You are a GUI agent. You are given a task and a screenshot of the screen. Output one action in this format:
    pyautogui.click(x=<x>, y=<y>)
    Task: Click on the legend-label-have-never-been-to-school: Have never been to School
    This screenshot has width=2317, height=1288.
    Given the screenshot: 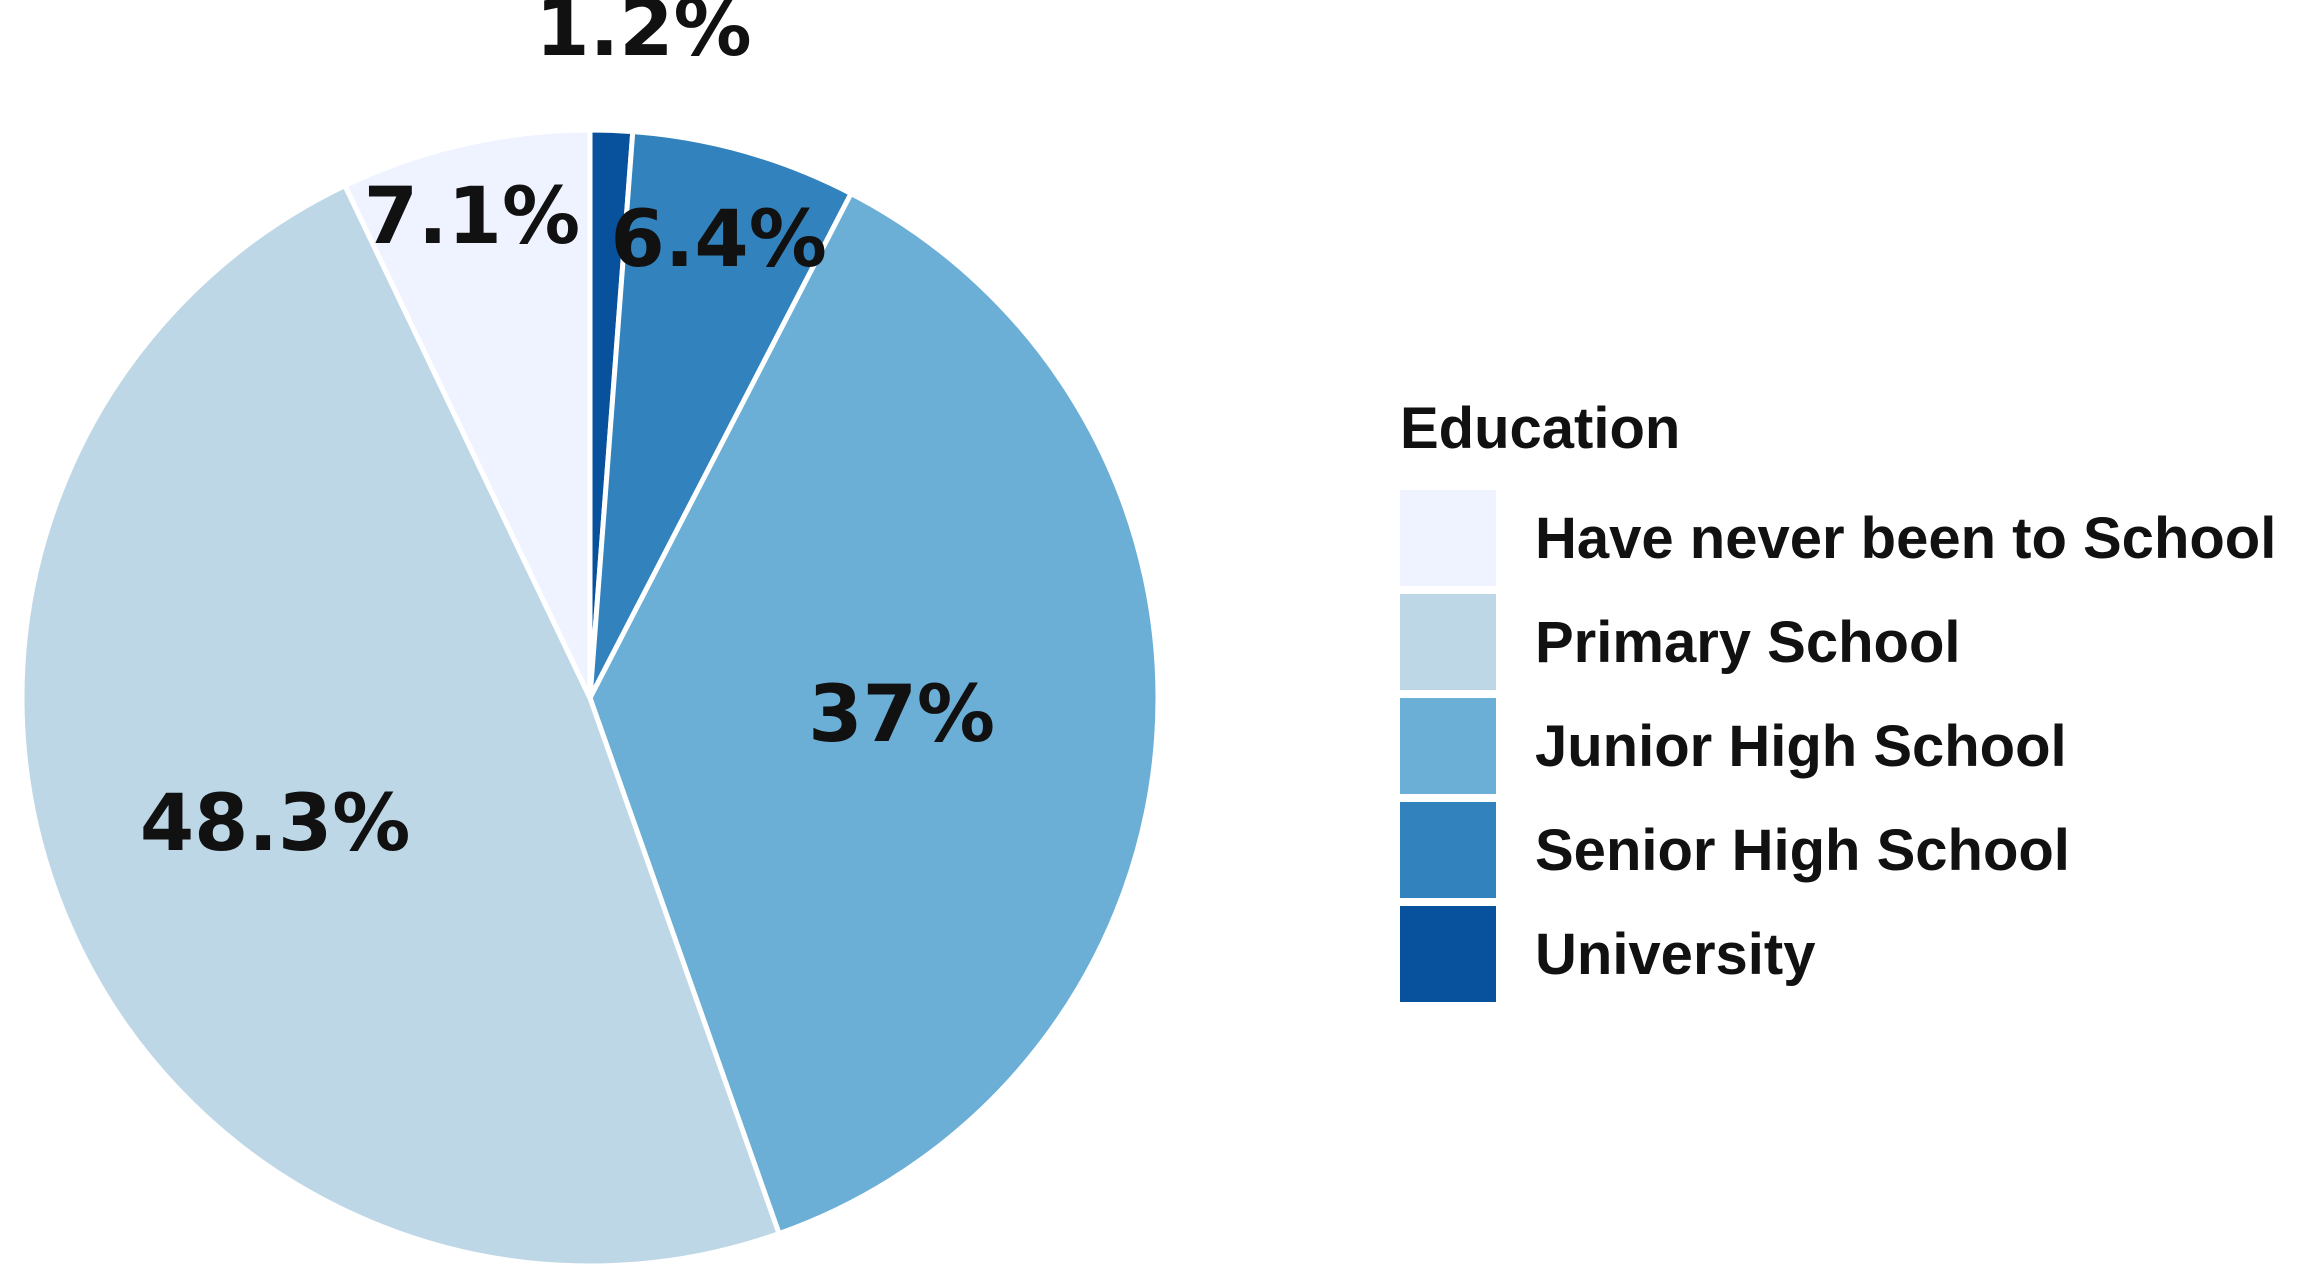 What is the action you would take?
    pyautogui.click(x=1905, y=538)
    